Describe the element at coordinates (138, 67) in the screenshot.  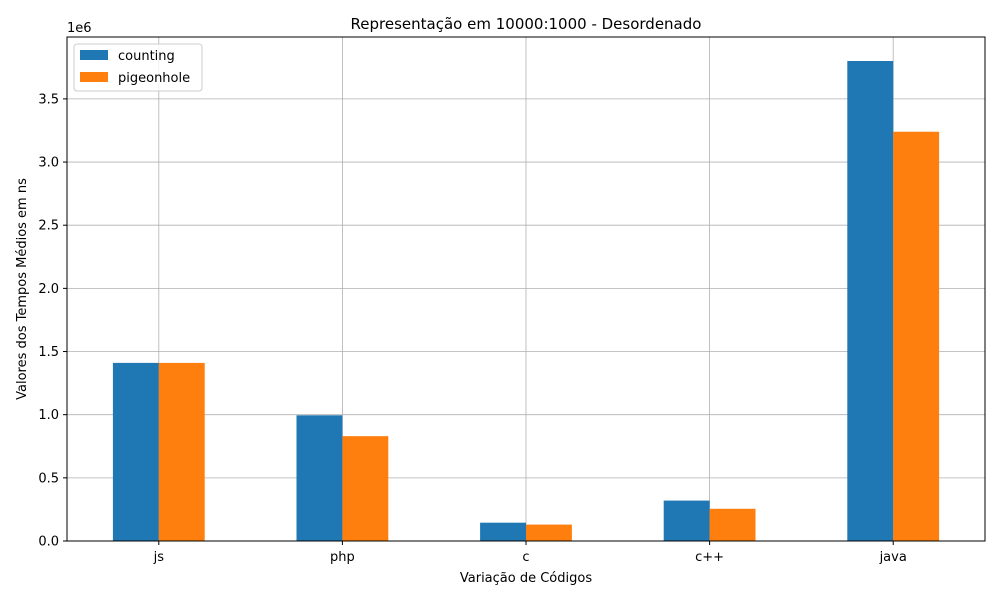
I see `legend: counting pigeonhole` at that location.